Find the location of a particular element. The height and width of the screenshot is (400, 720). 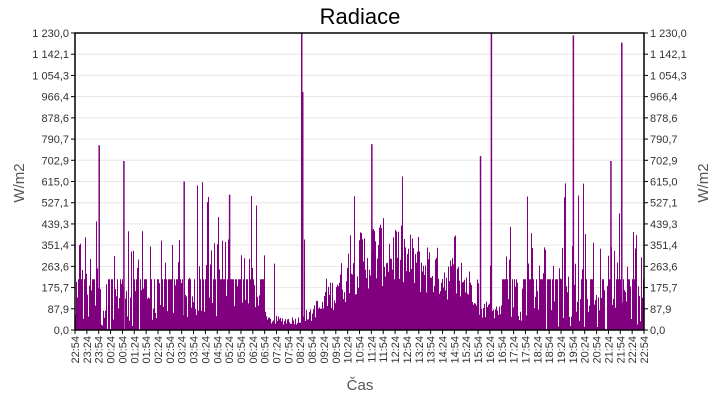

x-tick-label: 18:54 is located at coordinates (550, 350).